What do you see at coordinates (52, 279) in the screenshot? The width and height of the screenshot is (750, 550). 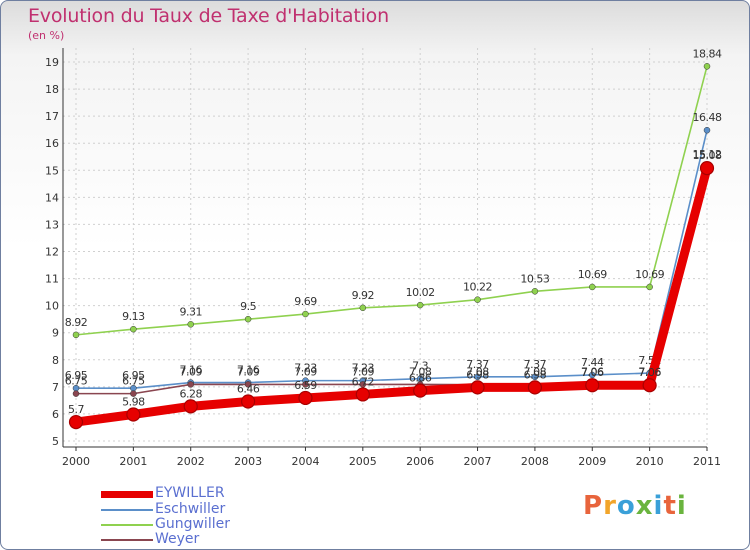 I see `y-tick-label: 11` at bounding box center [52, 279].